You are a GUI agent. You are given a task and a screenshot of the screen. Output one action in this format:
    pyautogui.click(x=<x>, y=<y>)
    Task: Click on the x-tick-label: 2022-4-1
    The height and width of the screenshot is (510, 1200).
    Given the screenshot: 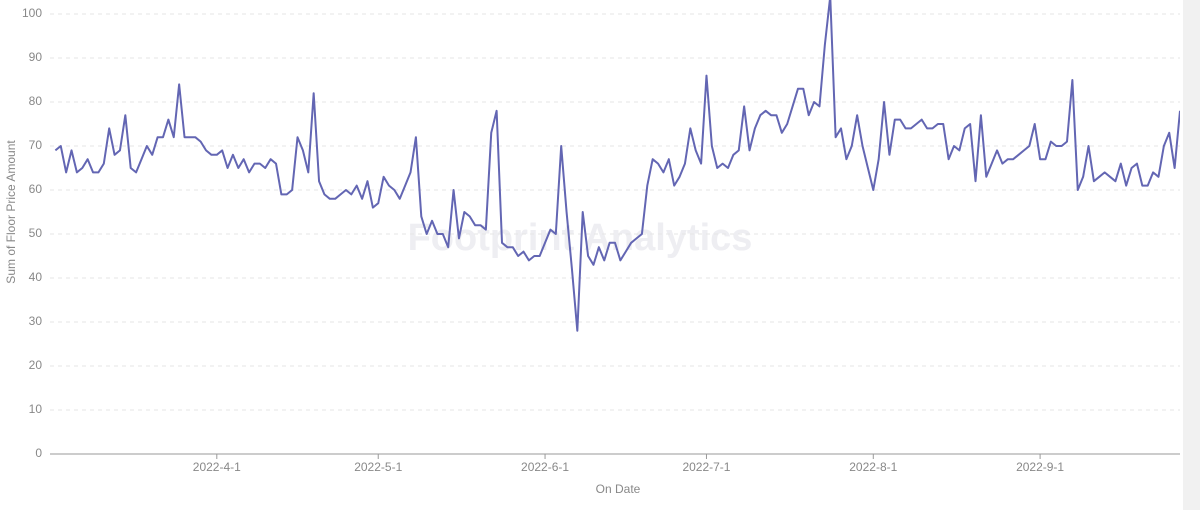 What is the action you would take?
    pyautogui.click(x=217, y=467)
    